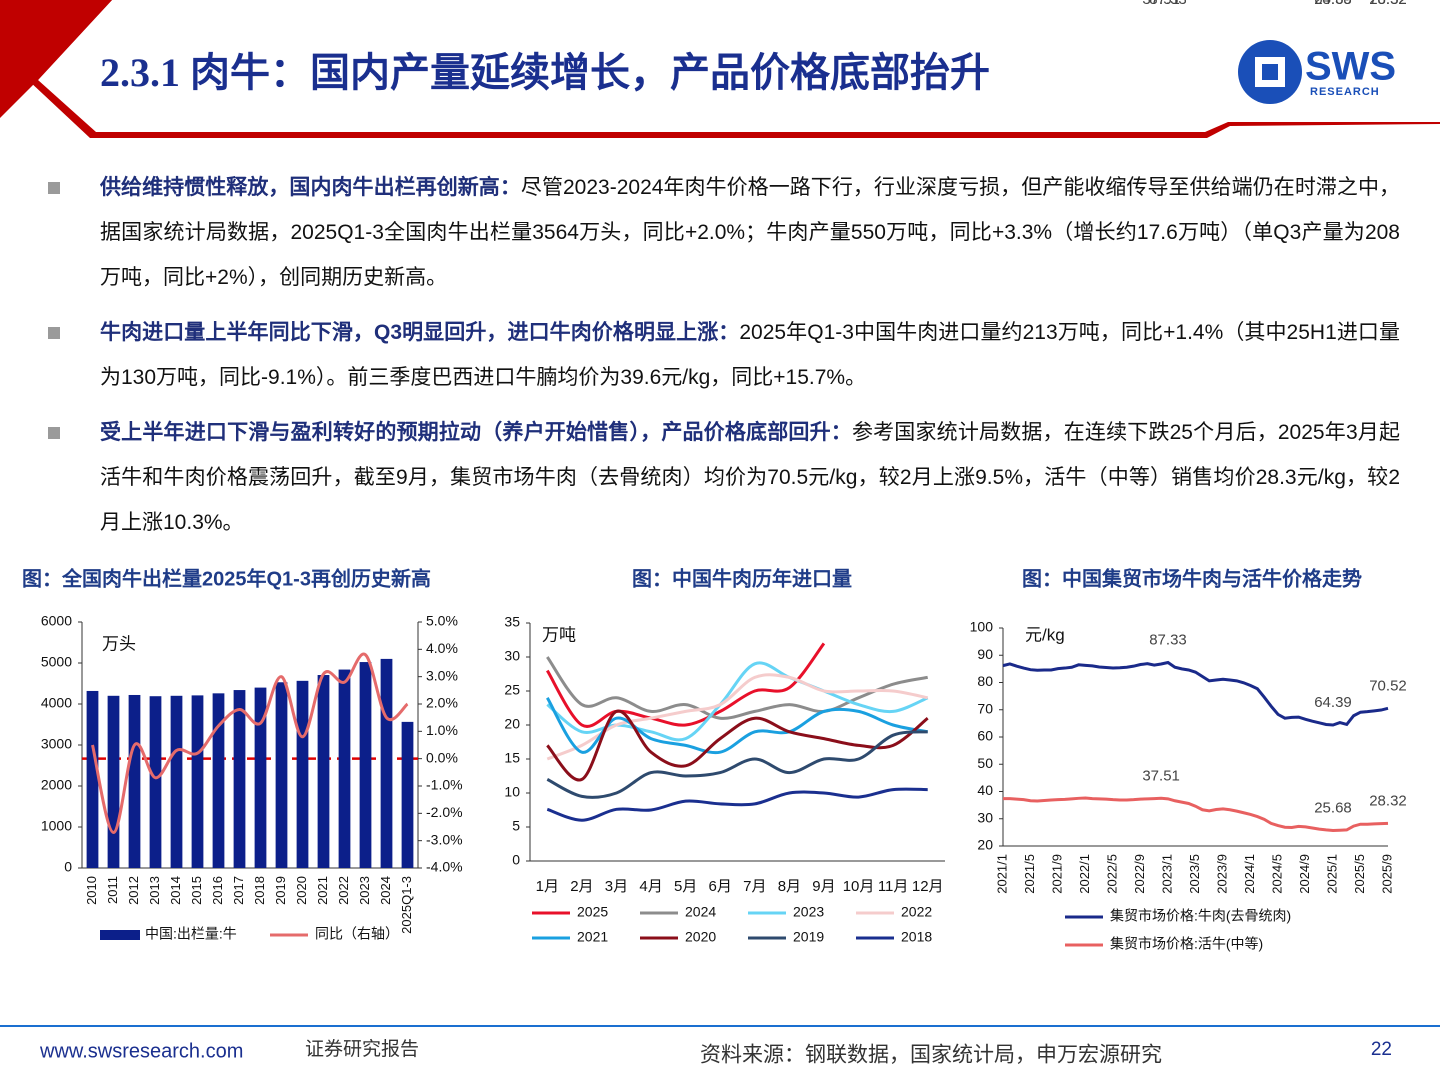  What do you see at coordinates (789, 886) in the screenshot?
I see `x-tick-label: 8月` at bounding box center [789, 886].